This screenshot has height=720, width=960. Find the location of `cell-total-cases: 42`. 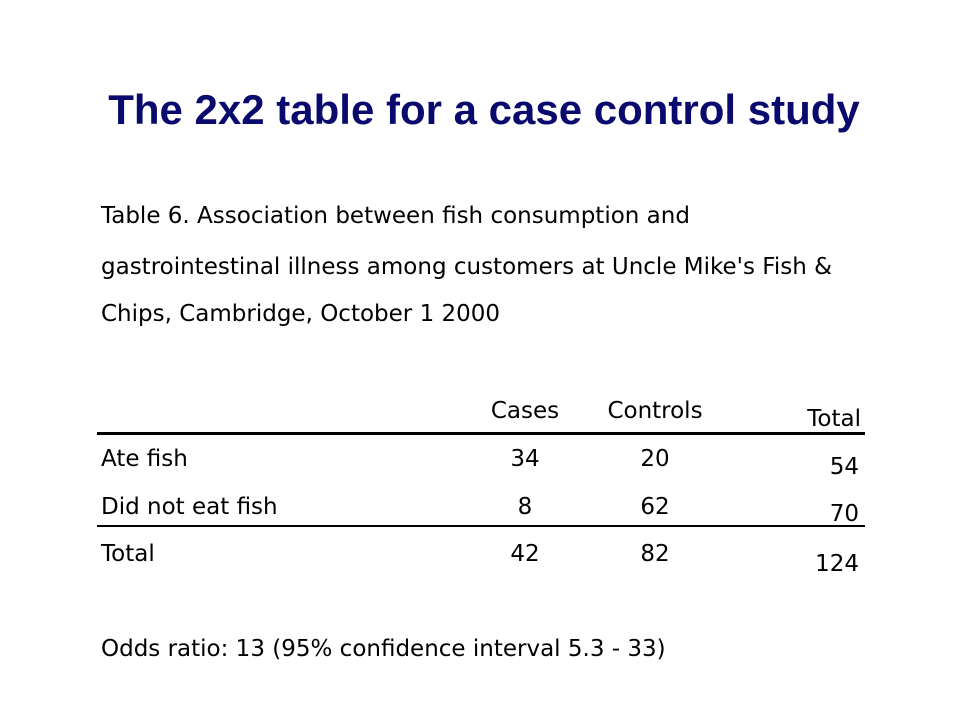

cell-total-cases: 42 is located at coordinates (525, 554).